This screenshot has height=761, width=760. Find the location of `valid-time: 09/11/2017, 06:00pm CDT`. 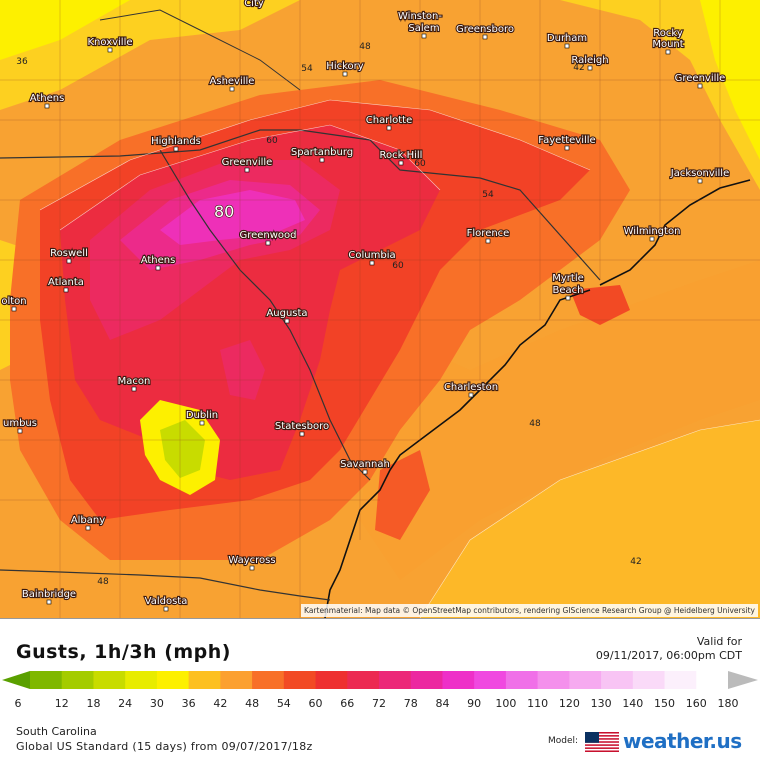

valid-time: 09/11/2017, 06:00pm CDT is located at coordinates (668, 655).